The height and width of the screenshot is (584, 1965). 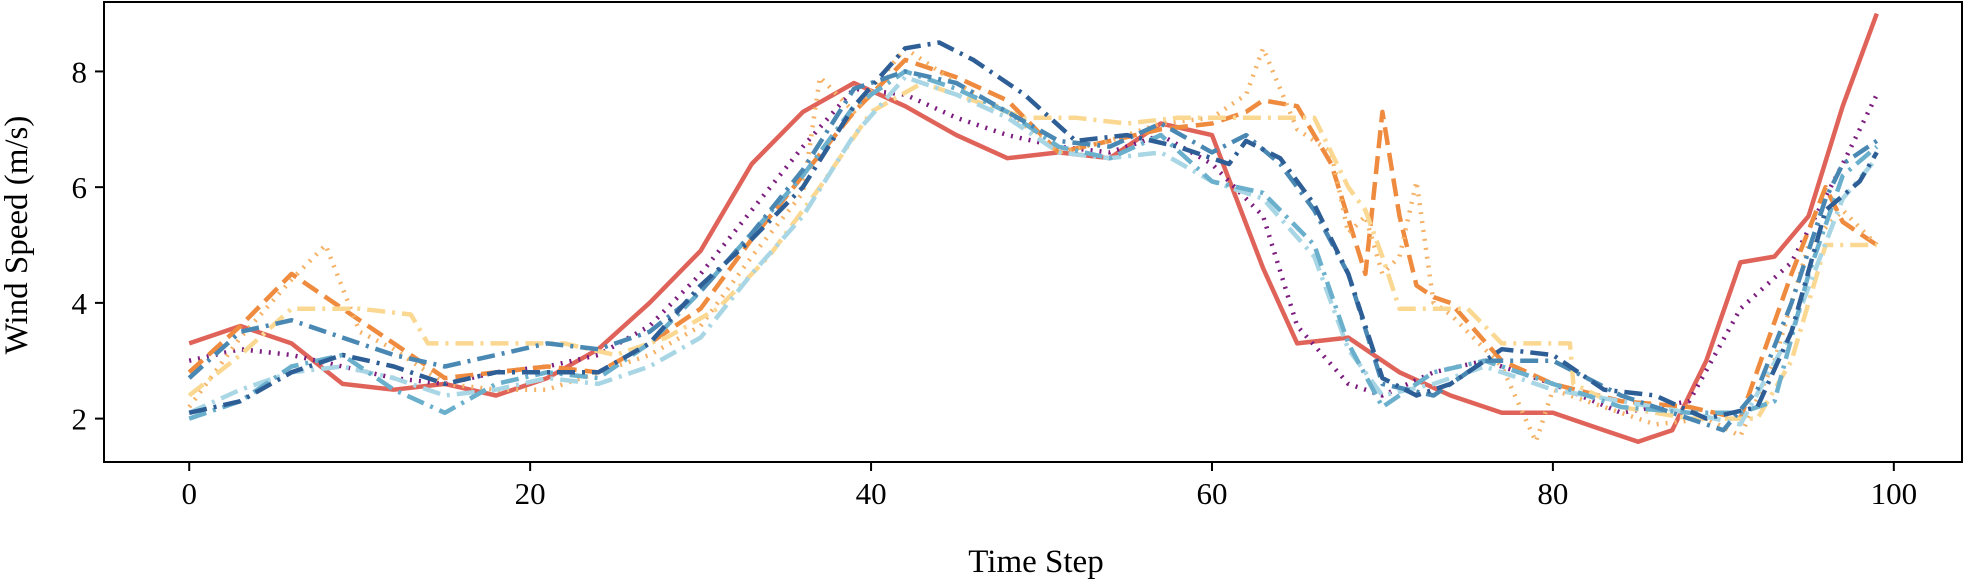 What do you see at coordinates (17, 235) in the screenshot?
I see `y-axis-label: Wind Speed (m/s)` at bounding box center [17, 235].